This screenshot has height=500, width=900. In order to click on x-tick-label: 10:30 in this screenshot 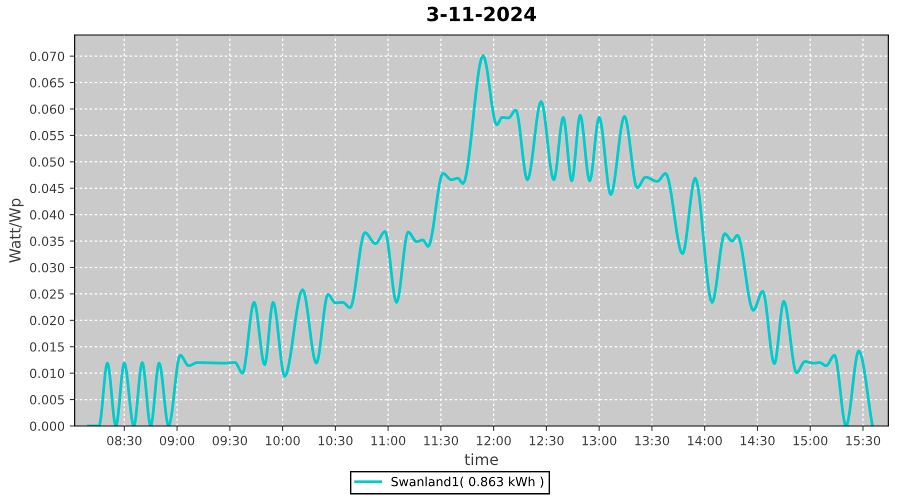, I will do `click(335, 441)`.